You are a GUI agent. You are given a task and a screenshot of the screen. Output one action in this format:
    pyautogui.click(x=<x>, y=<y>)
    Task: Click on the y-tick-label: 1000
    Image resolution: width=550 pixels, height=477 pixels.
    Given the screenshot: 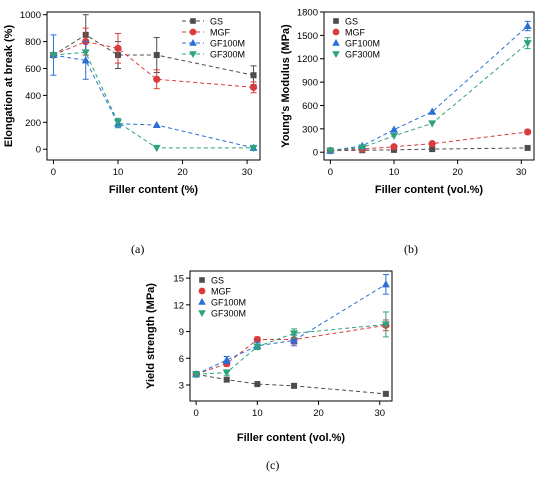 What is the action you would take?
    pyautogui.click(x=30, y=15)
    